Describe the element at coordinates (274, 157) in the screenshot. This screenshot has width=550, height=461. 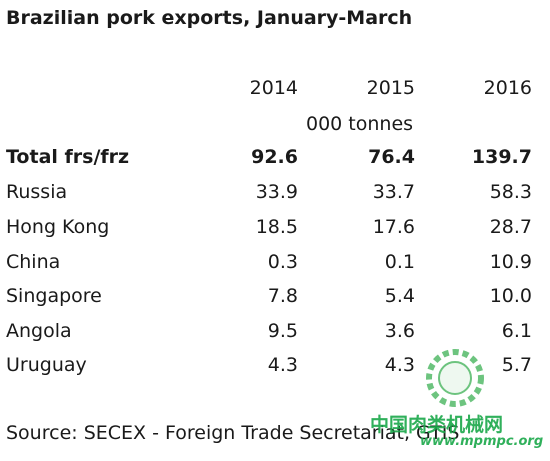
I see `cell: 92.6` at that location.